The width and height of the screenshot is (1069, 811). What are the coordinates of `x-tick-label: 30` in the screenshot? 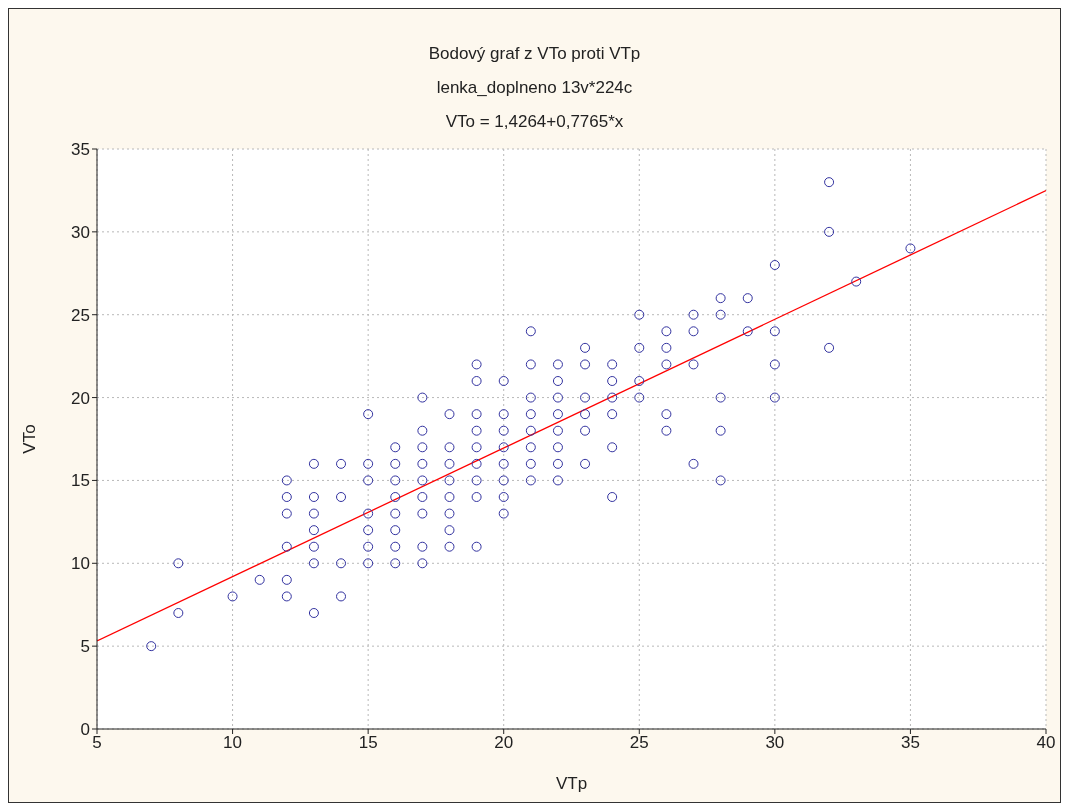 It's located at (775, 743).